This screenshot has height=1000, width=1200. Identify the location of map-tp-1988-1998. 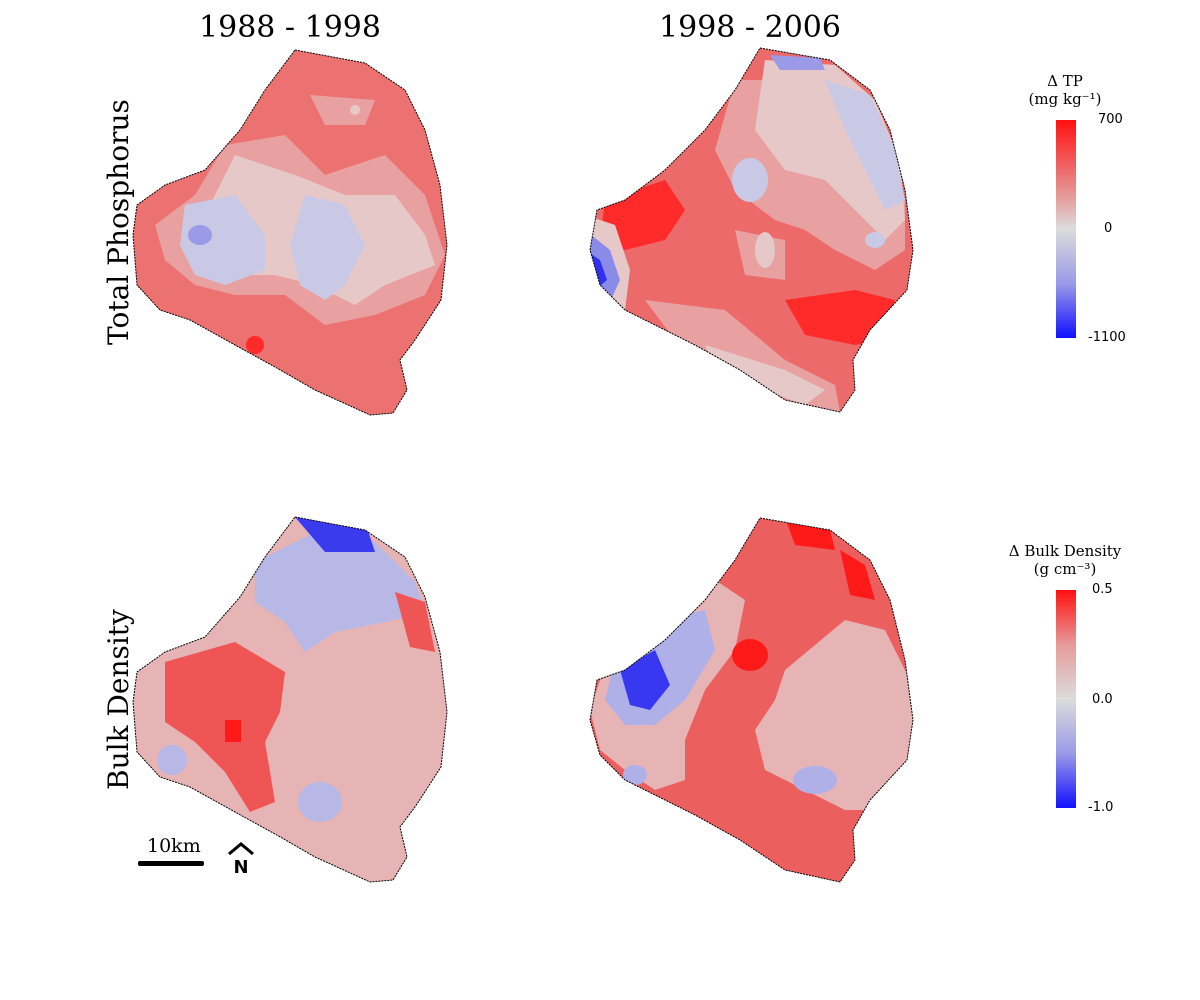
(290, 232).